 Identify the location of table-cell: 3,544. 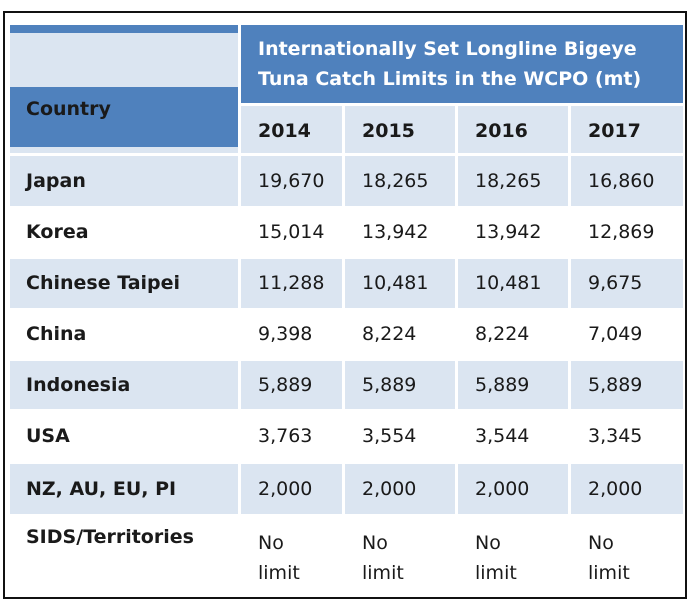
(513, 436).